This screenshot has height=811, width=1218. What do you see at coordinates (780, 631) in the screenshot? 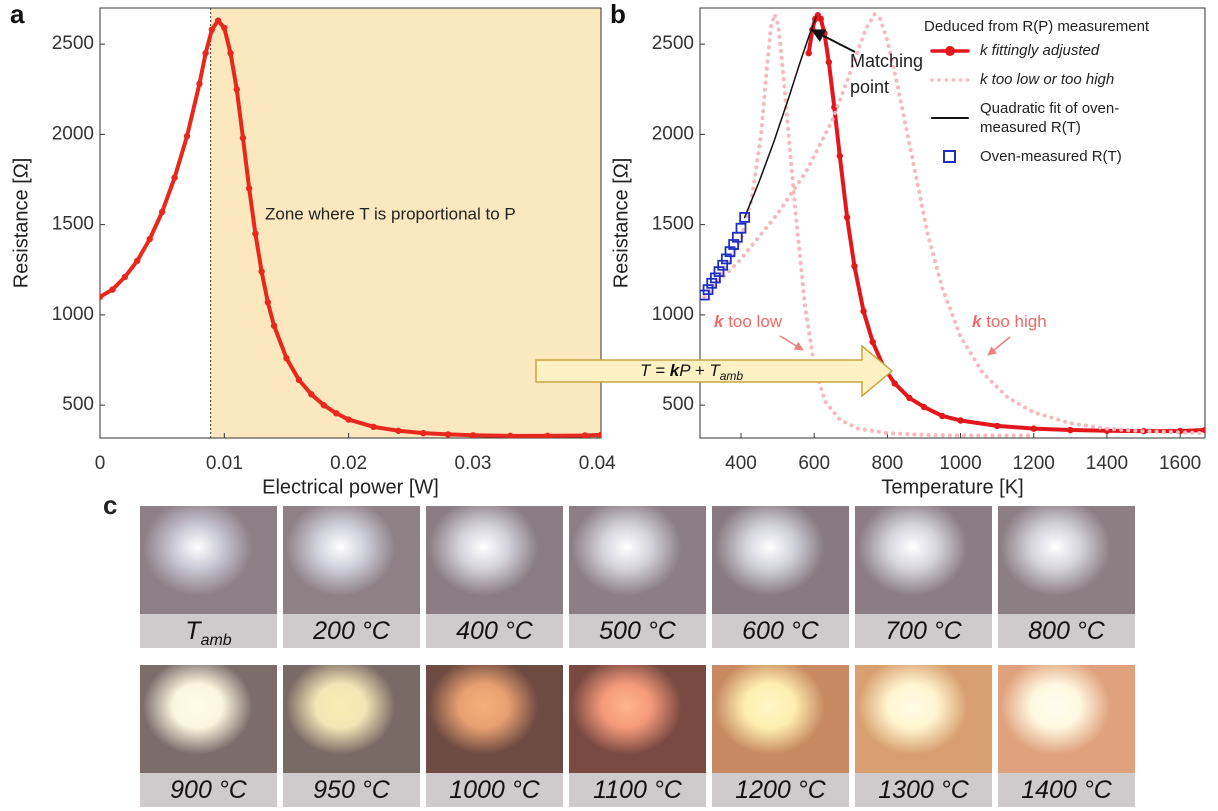
I see `photo-caption: 600 °C` at bounding box center [780, 631].